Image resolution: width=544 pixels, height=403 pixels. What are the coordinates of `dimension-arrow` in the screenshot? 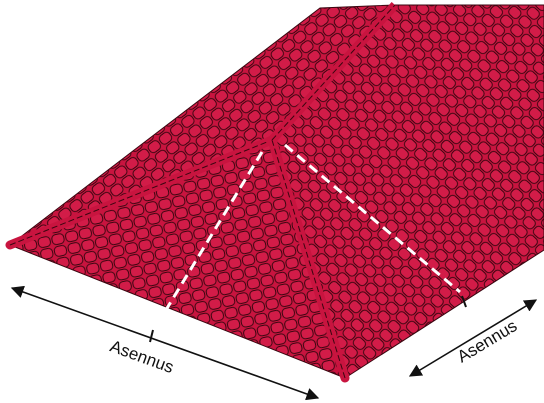 It's located at (473, 338).